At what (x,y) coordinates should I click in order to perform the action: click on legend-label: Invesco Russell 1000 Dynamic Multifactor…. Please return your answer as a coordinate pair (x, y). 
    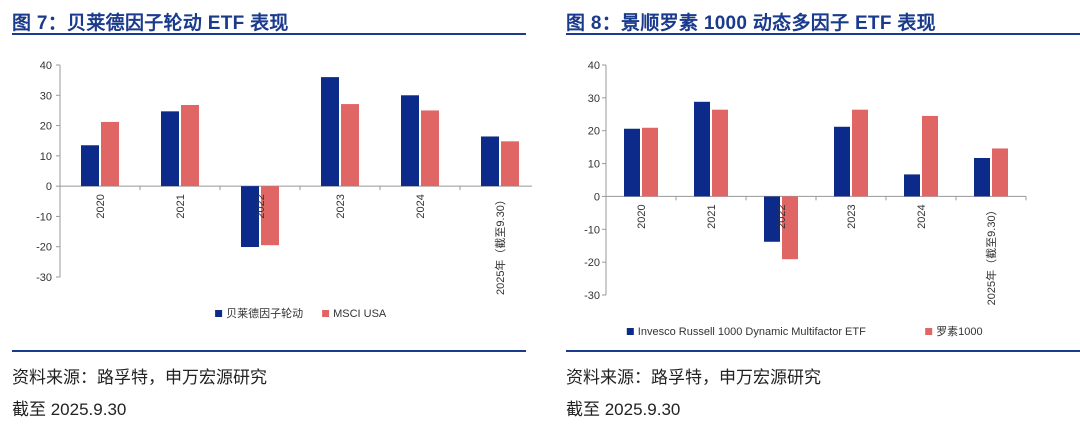
    Looking at the image, I should click on (752, 332).